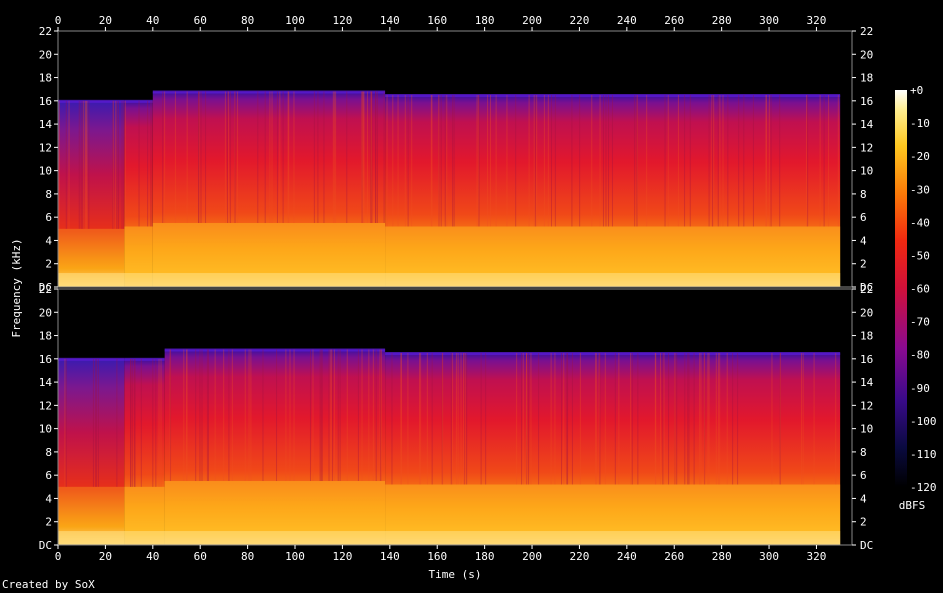 This screenshot has height=593, width=943. I want to click on x-tick-label: 240, so click(627, 20).